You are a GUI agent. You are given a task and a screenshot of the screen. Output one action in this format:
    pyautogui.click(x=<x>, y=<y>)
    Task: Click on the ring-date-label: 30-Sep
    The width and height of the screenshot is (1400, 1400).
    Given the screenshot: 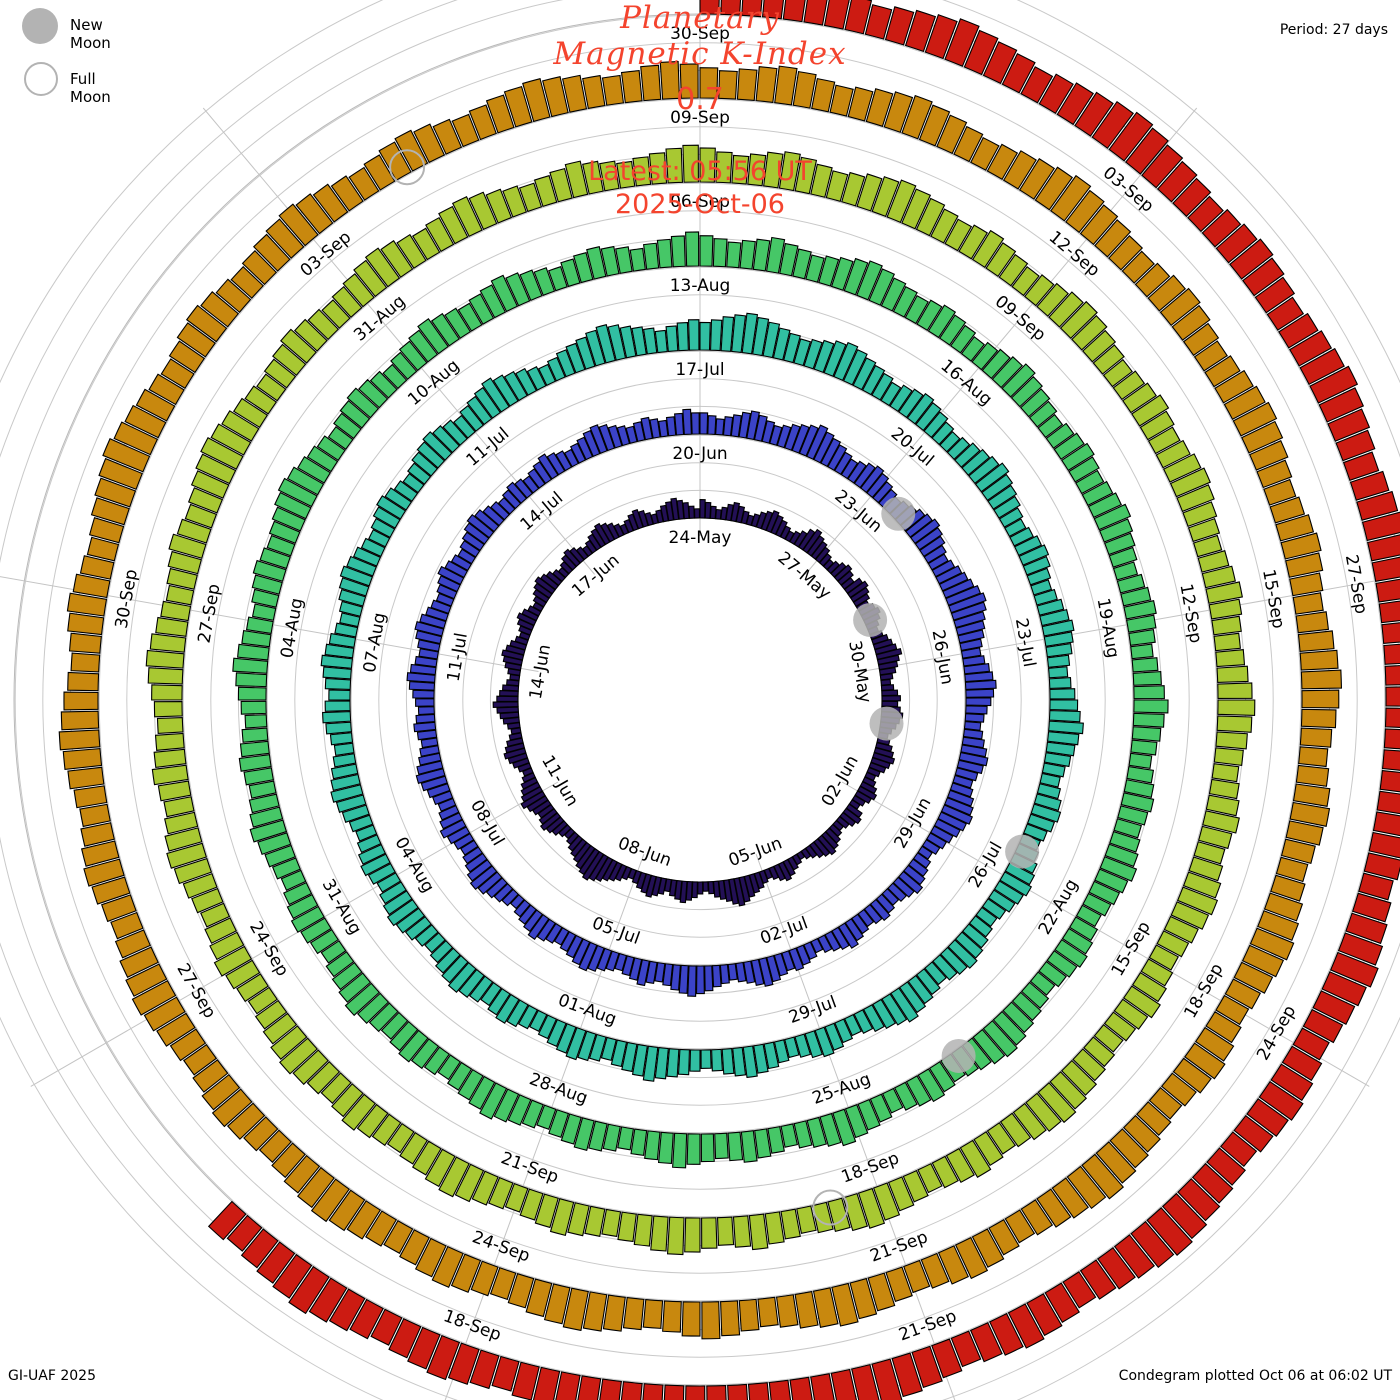 What is the action you would take?
    pyautogui.click(x=700, y=34)
    